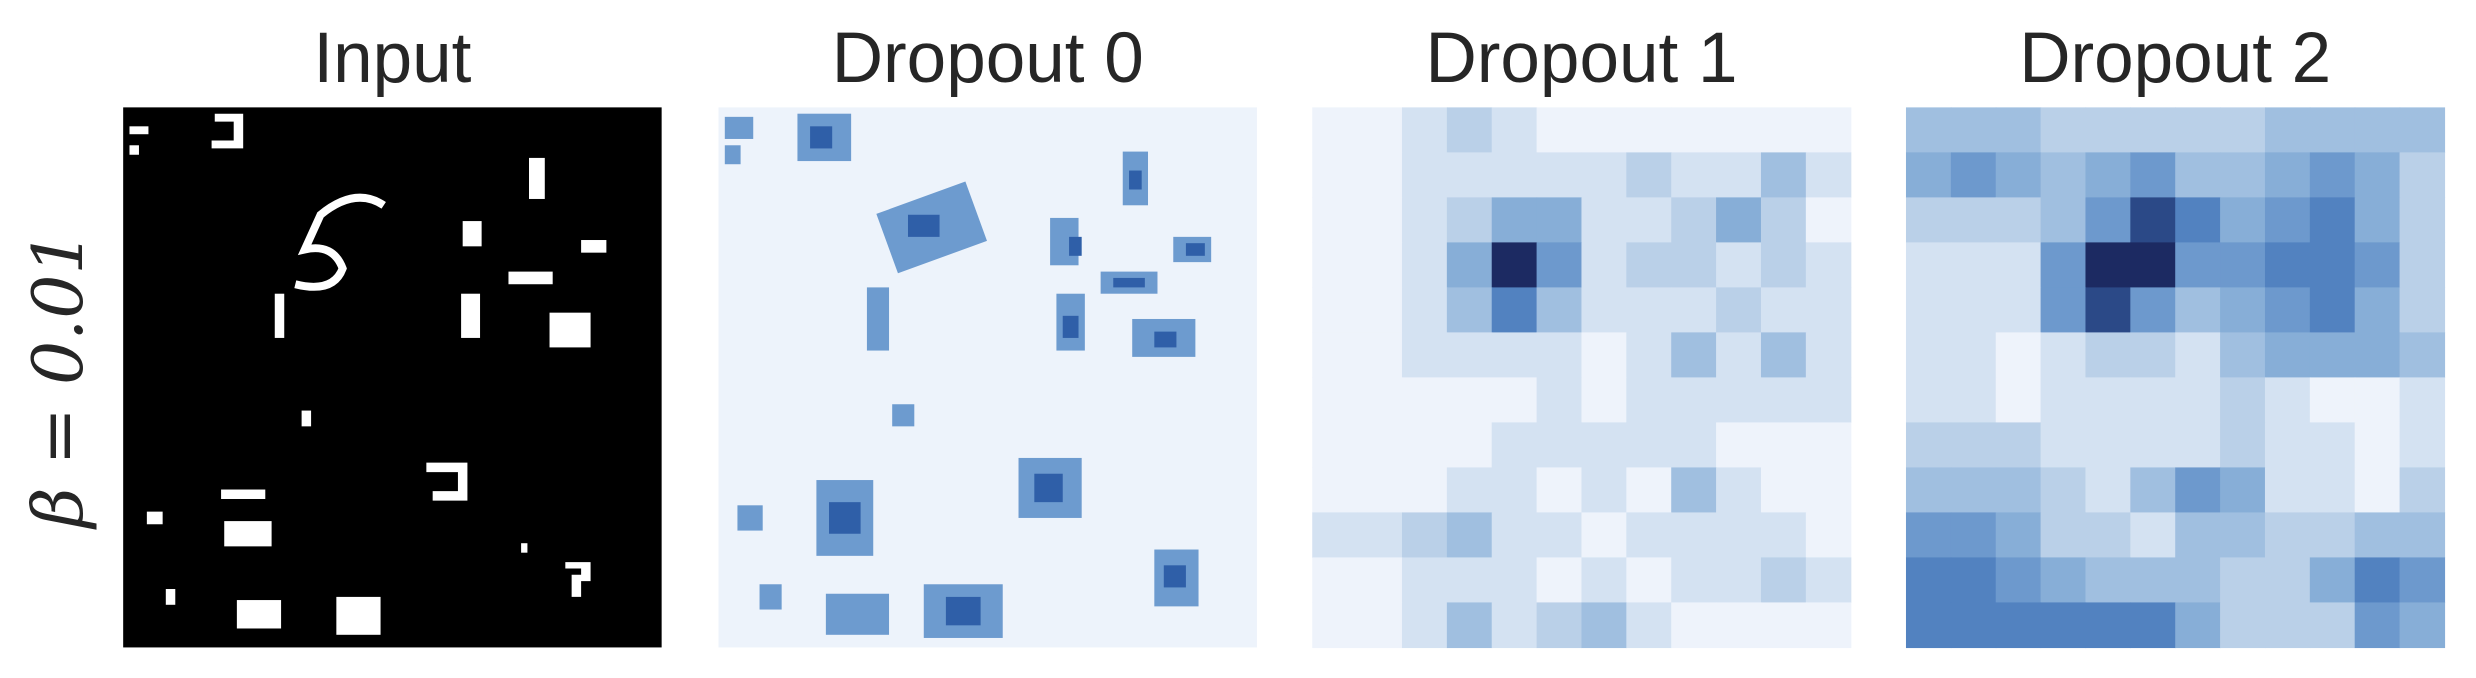 The image size is (2476, 678). Describe the element at coordinates (1581, 58) in the screenshot. I see `panel-title: Dropout 1` at that location.